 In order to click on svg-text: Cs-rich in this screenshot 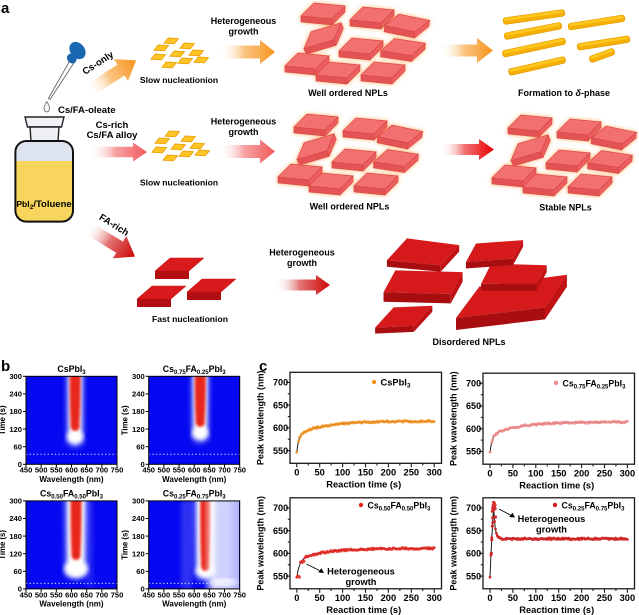, I will do `click(112, 125)`.